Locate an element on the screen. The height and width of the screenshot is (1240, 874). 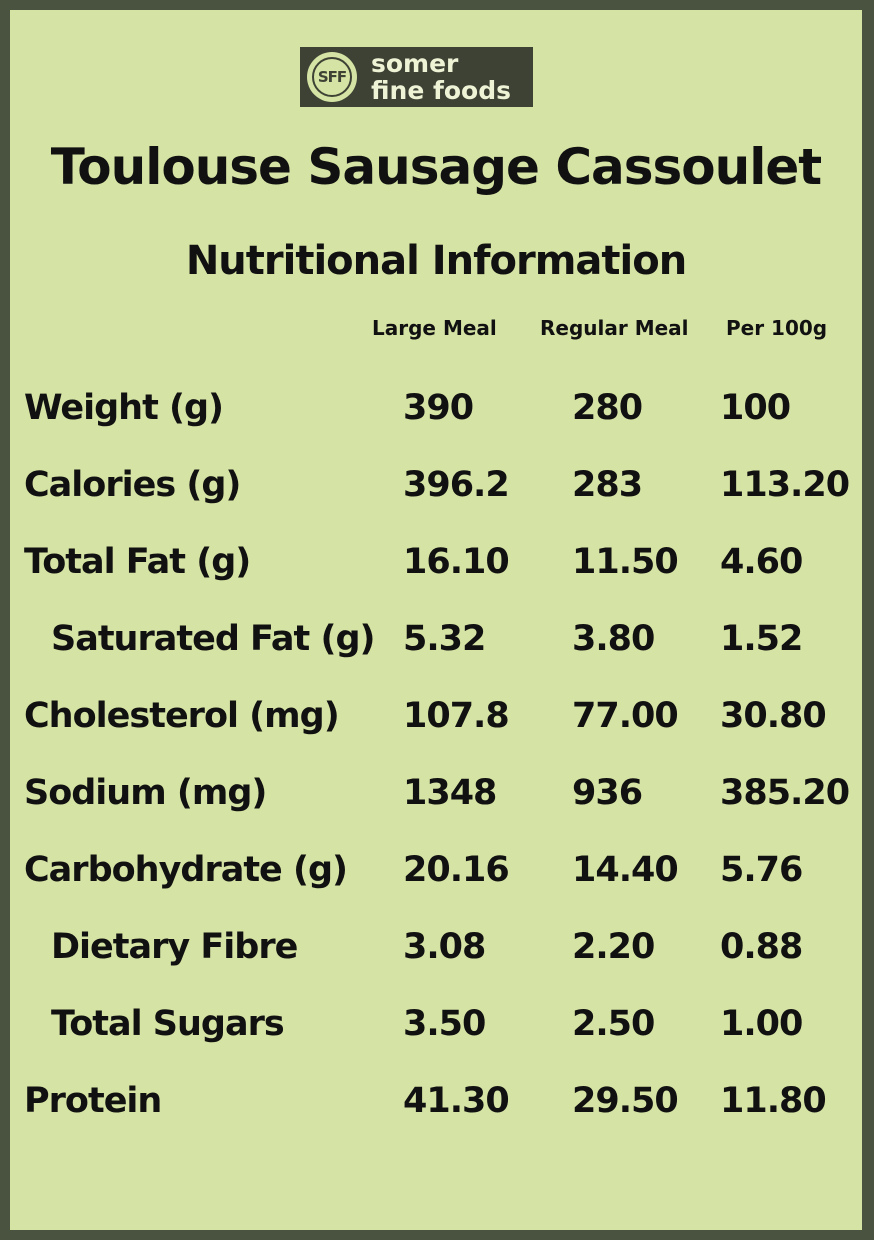
column-header-regular-meal: Regular Meal is located at coordinates (614, 328).